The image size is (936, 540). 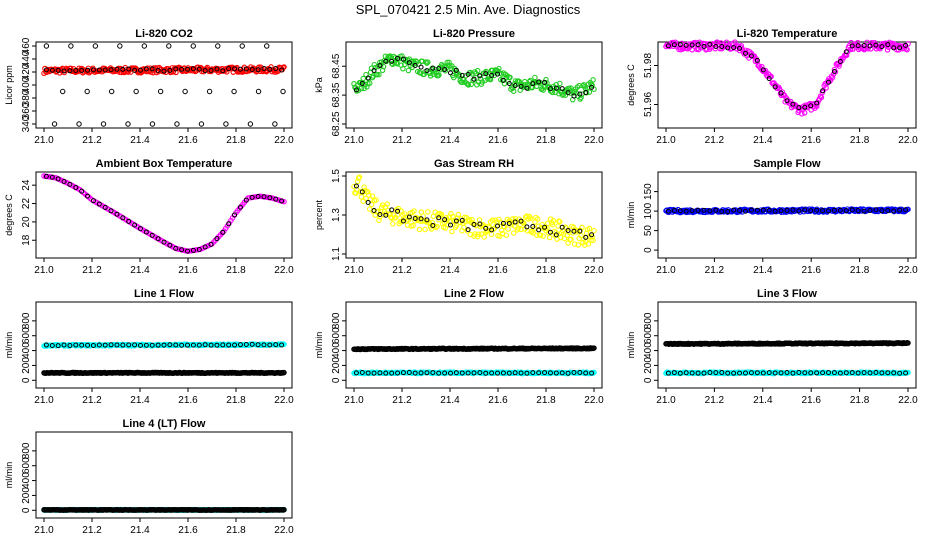 What do you see at coordinates (474, 294) in the screenshot?
I see `chart-title: Line 2 Flow` at bounding box center [474, 294].